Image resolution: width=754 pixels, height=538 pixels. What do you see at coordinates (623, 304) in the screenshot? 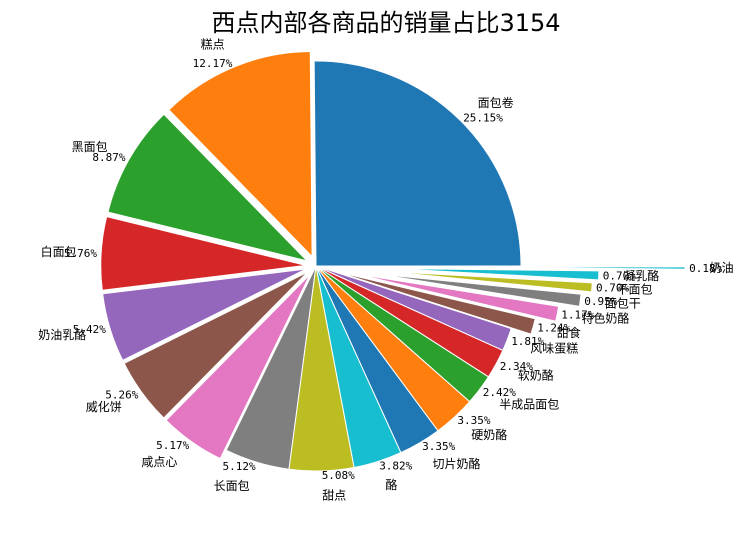
I see `slice-category-label-17: 面包干` at bounding box center [623, 304].